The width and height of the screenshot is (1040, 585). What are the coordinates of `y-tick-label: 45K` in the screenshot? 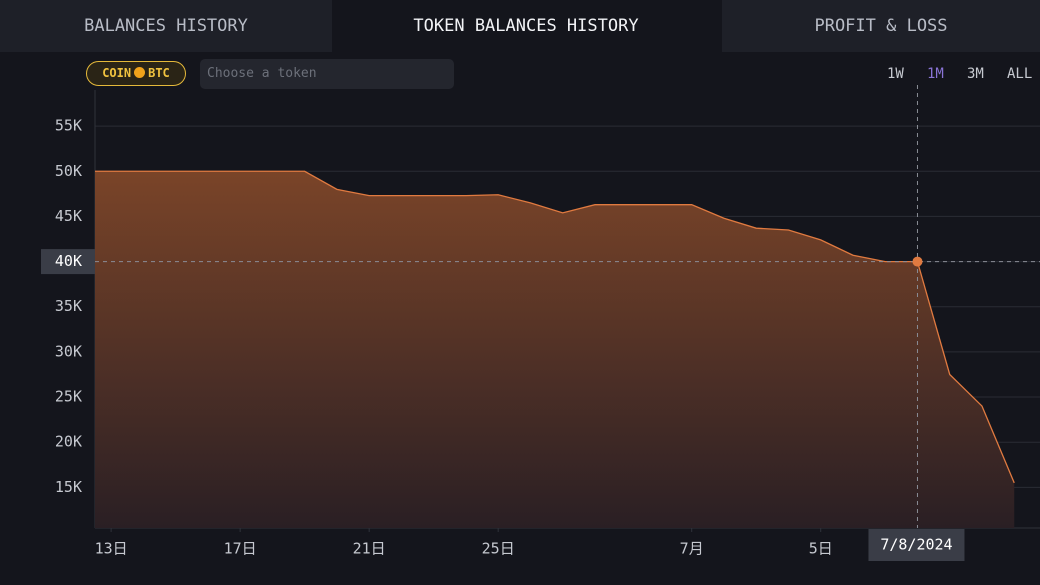 It's located at (68, 216).